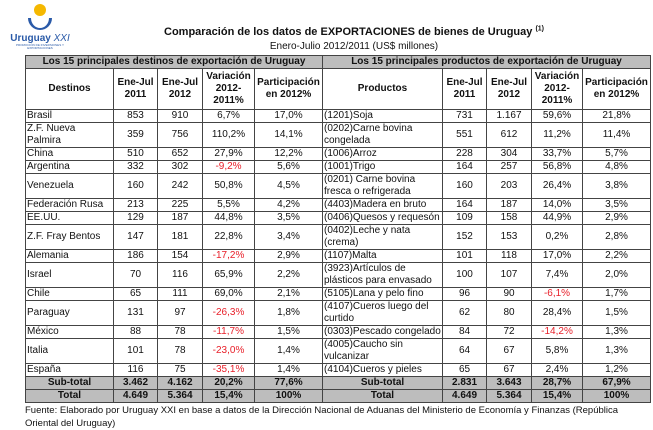  I want to click on left-cell-share: 14,1%, so click(288, 135).